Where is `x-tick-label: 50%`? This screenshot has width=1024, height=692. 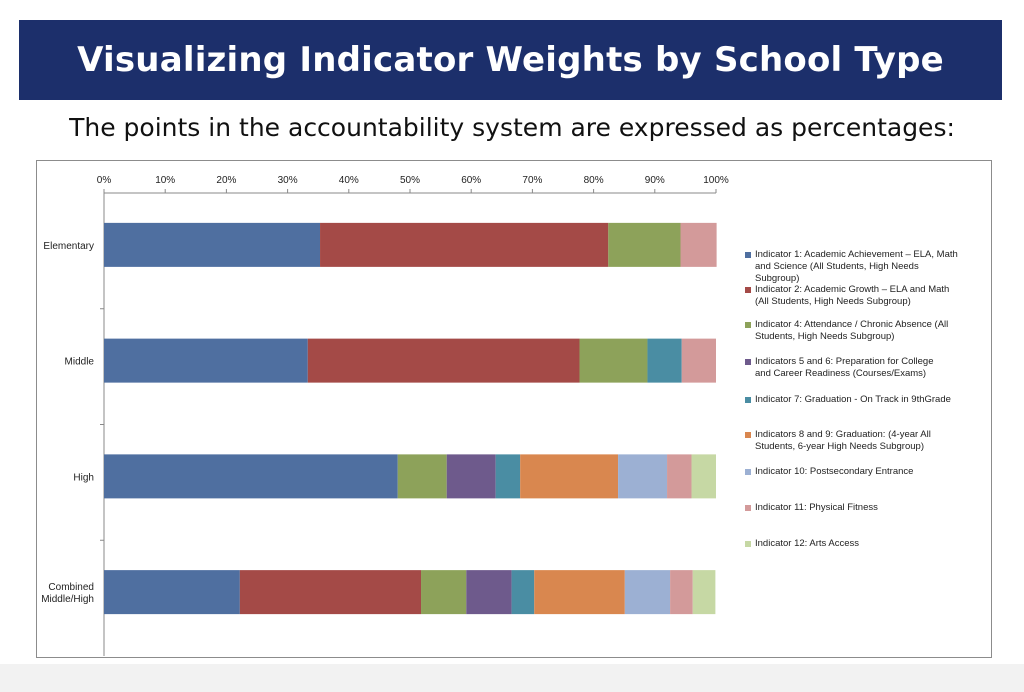
x-tick-label: 50% is located at coordinates (410, 180).